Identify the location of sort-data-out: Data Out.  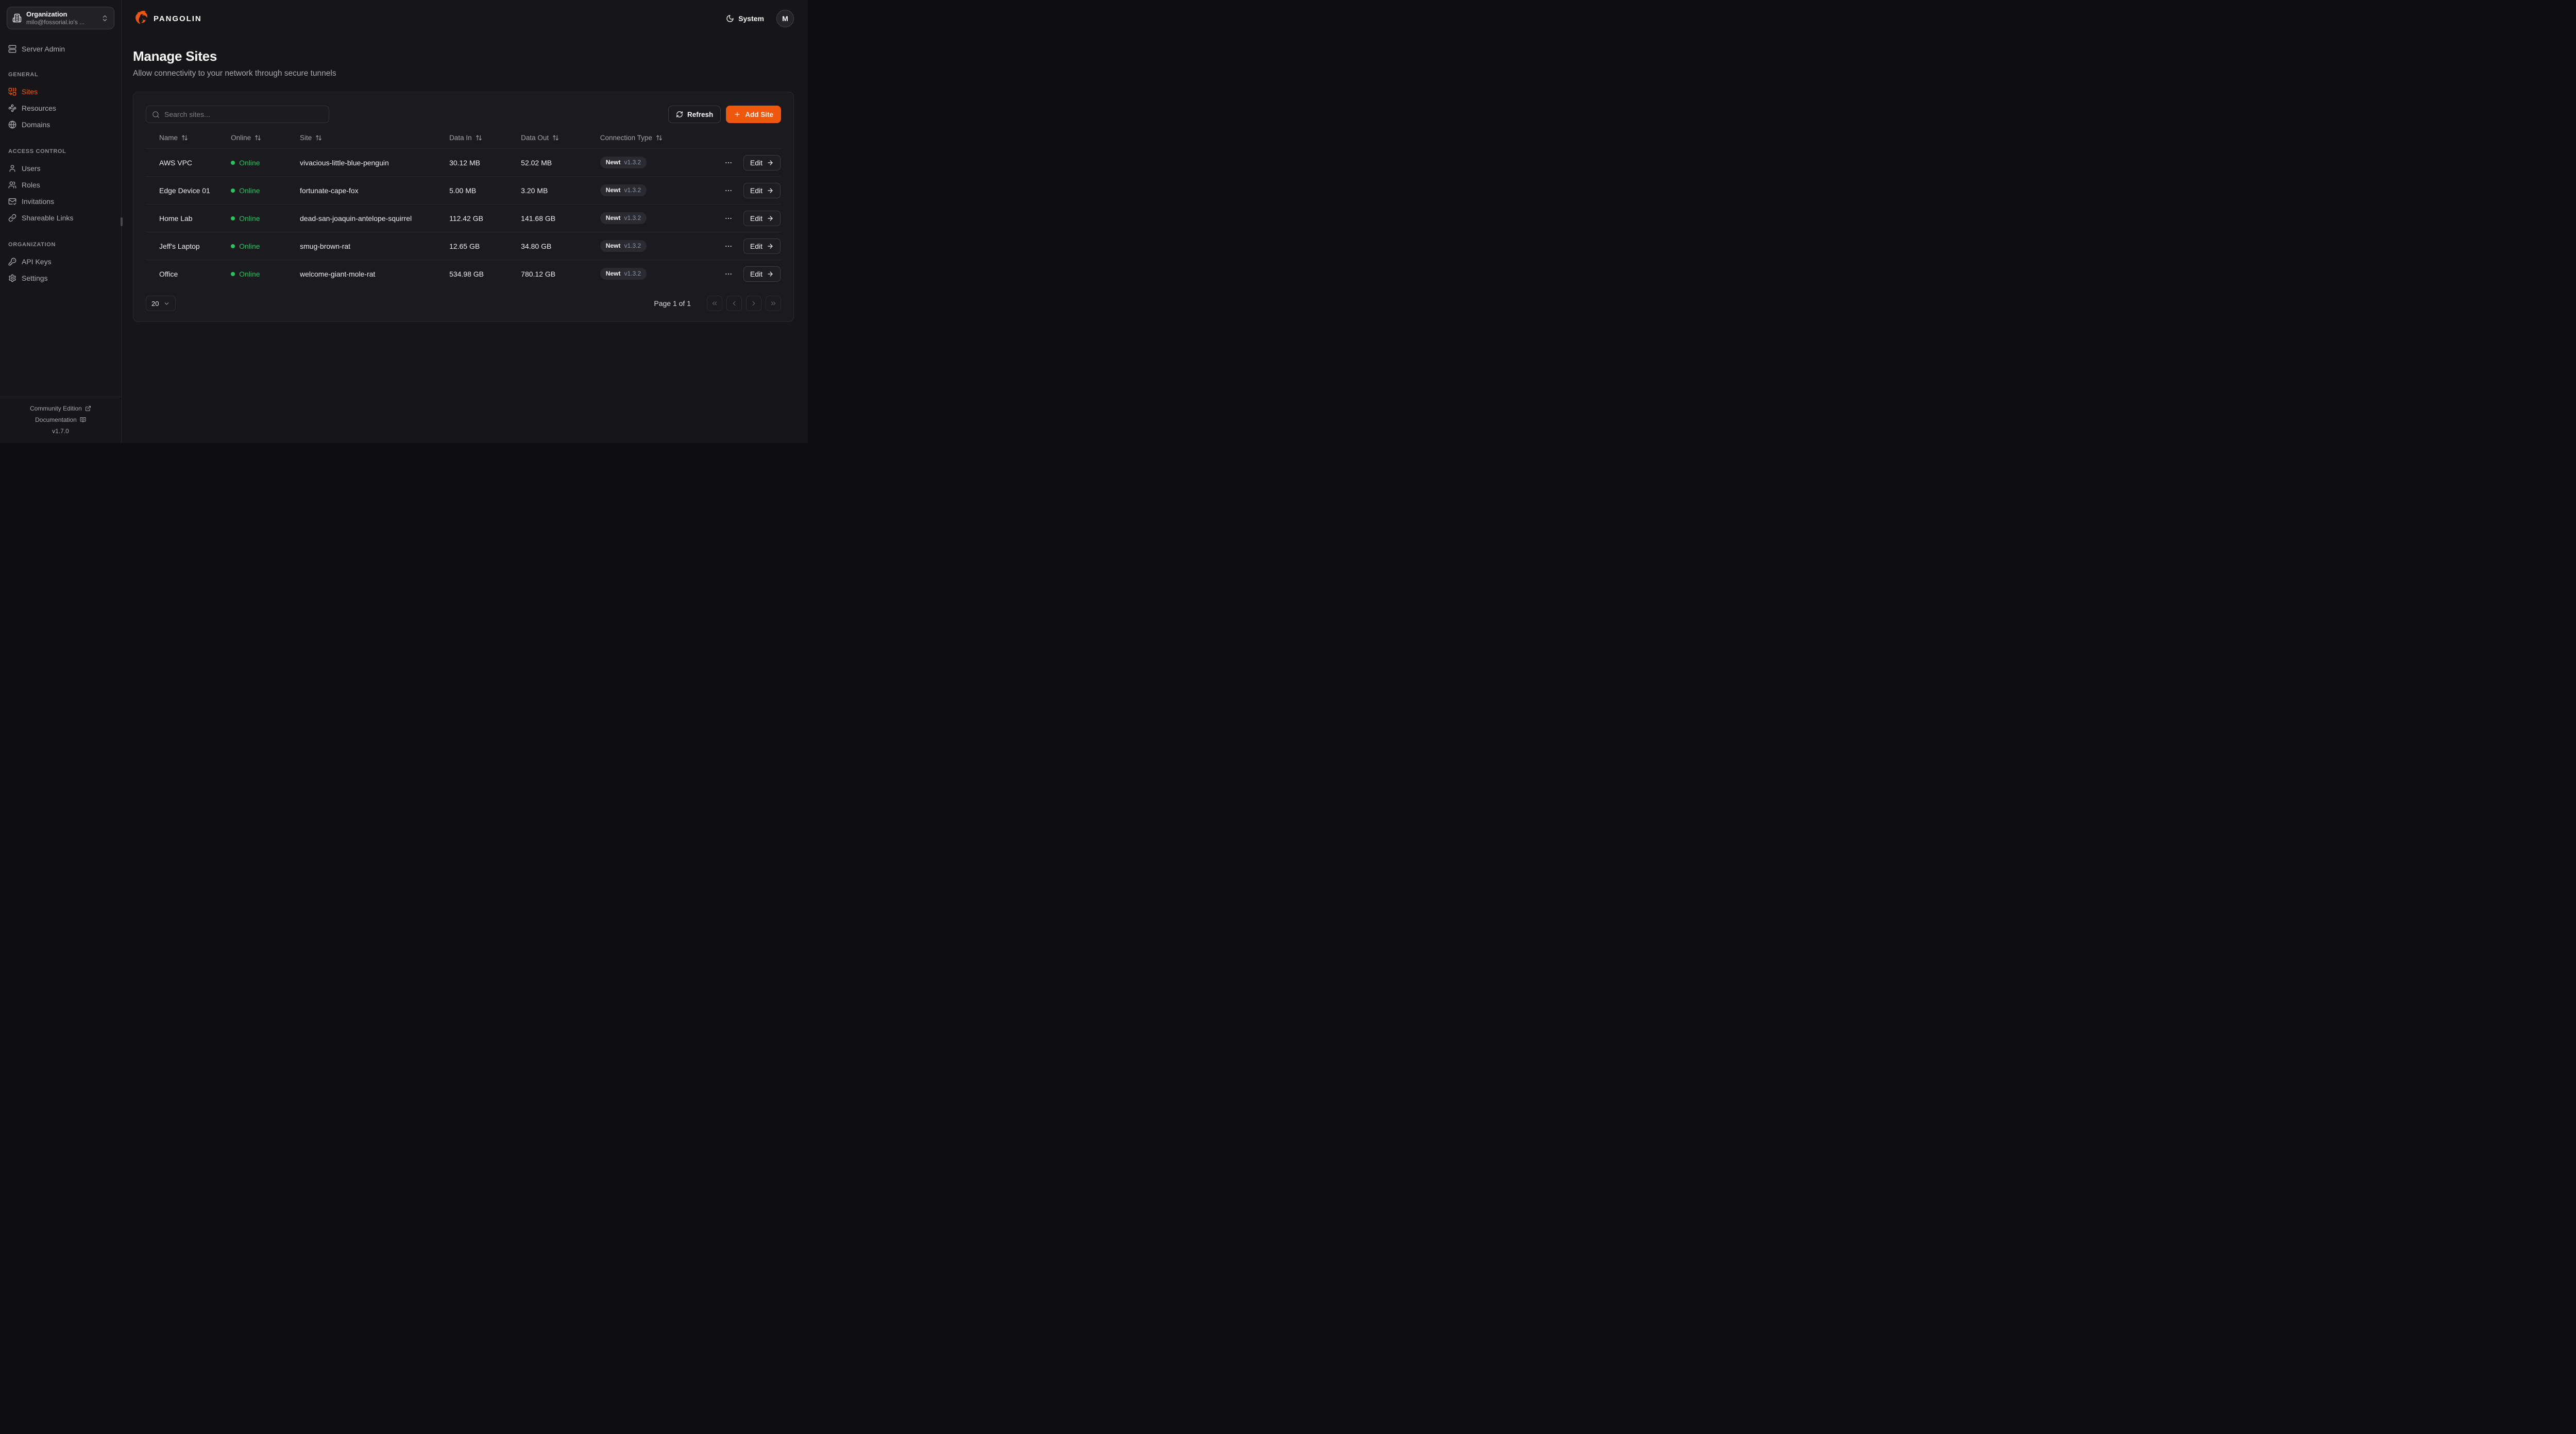
(540, 138).